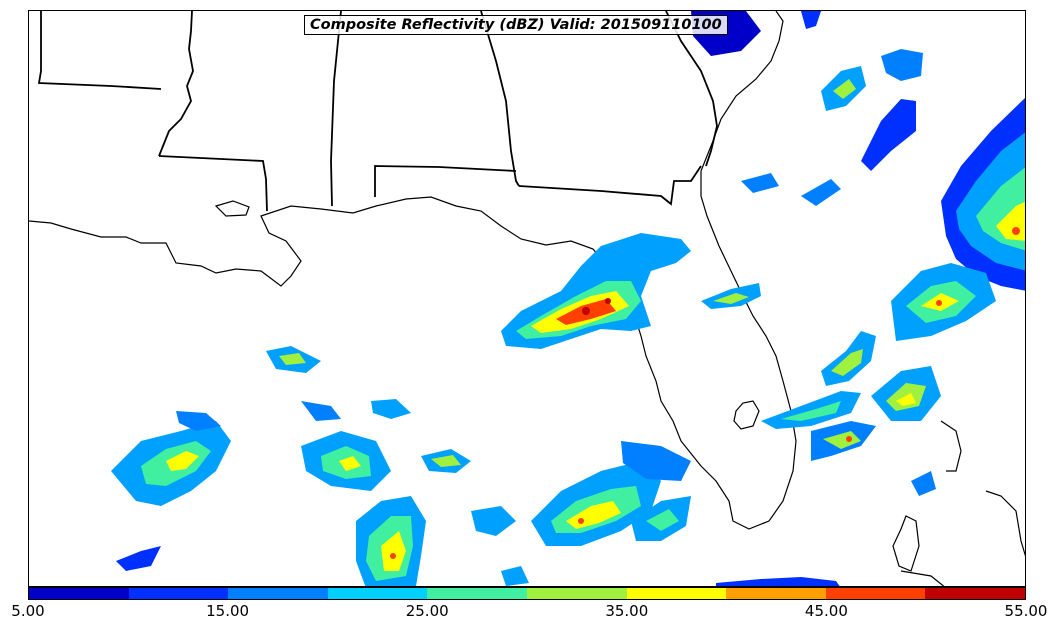 Image resolution: width=1060 pixels, height=633 pixels. I want to click on lake-okeechobee, so click(746, 415).